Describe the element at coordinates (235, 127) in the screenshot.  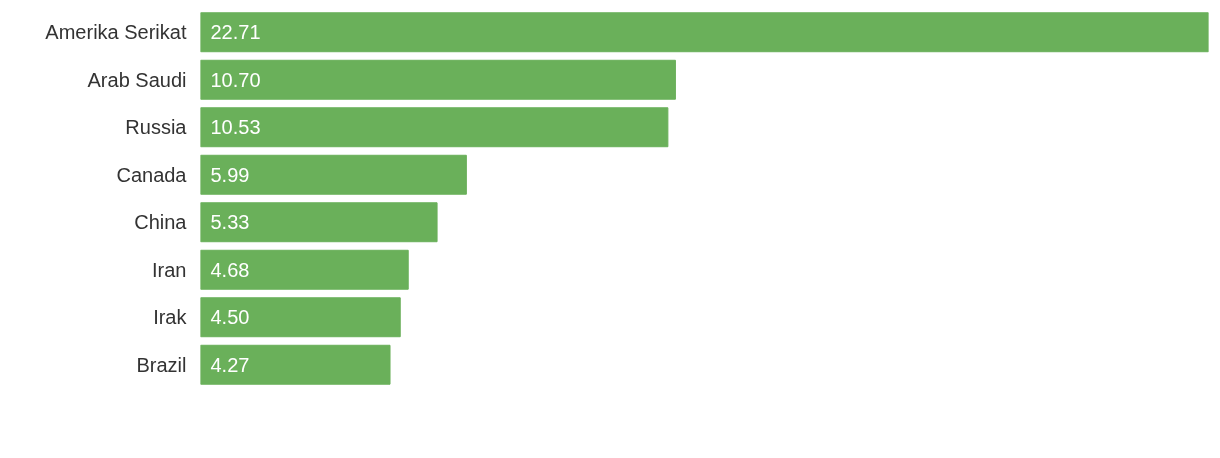
I see `data-label: 10.53` at that location.